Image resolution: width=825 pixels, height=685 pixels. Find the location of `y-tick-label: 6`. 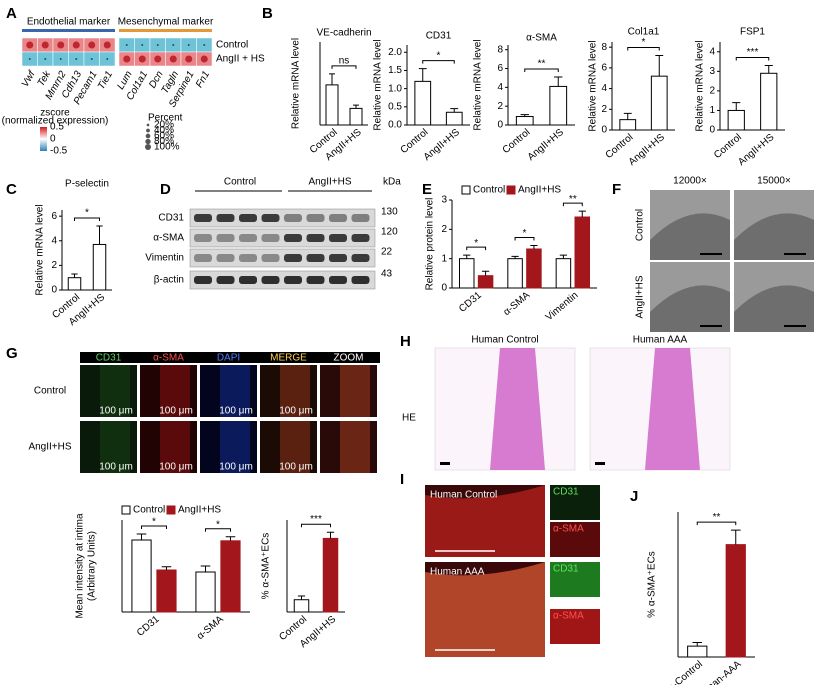

y-tick-label: 6 is located at coordinates (54, 216).